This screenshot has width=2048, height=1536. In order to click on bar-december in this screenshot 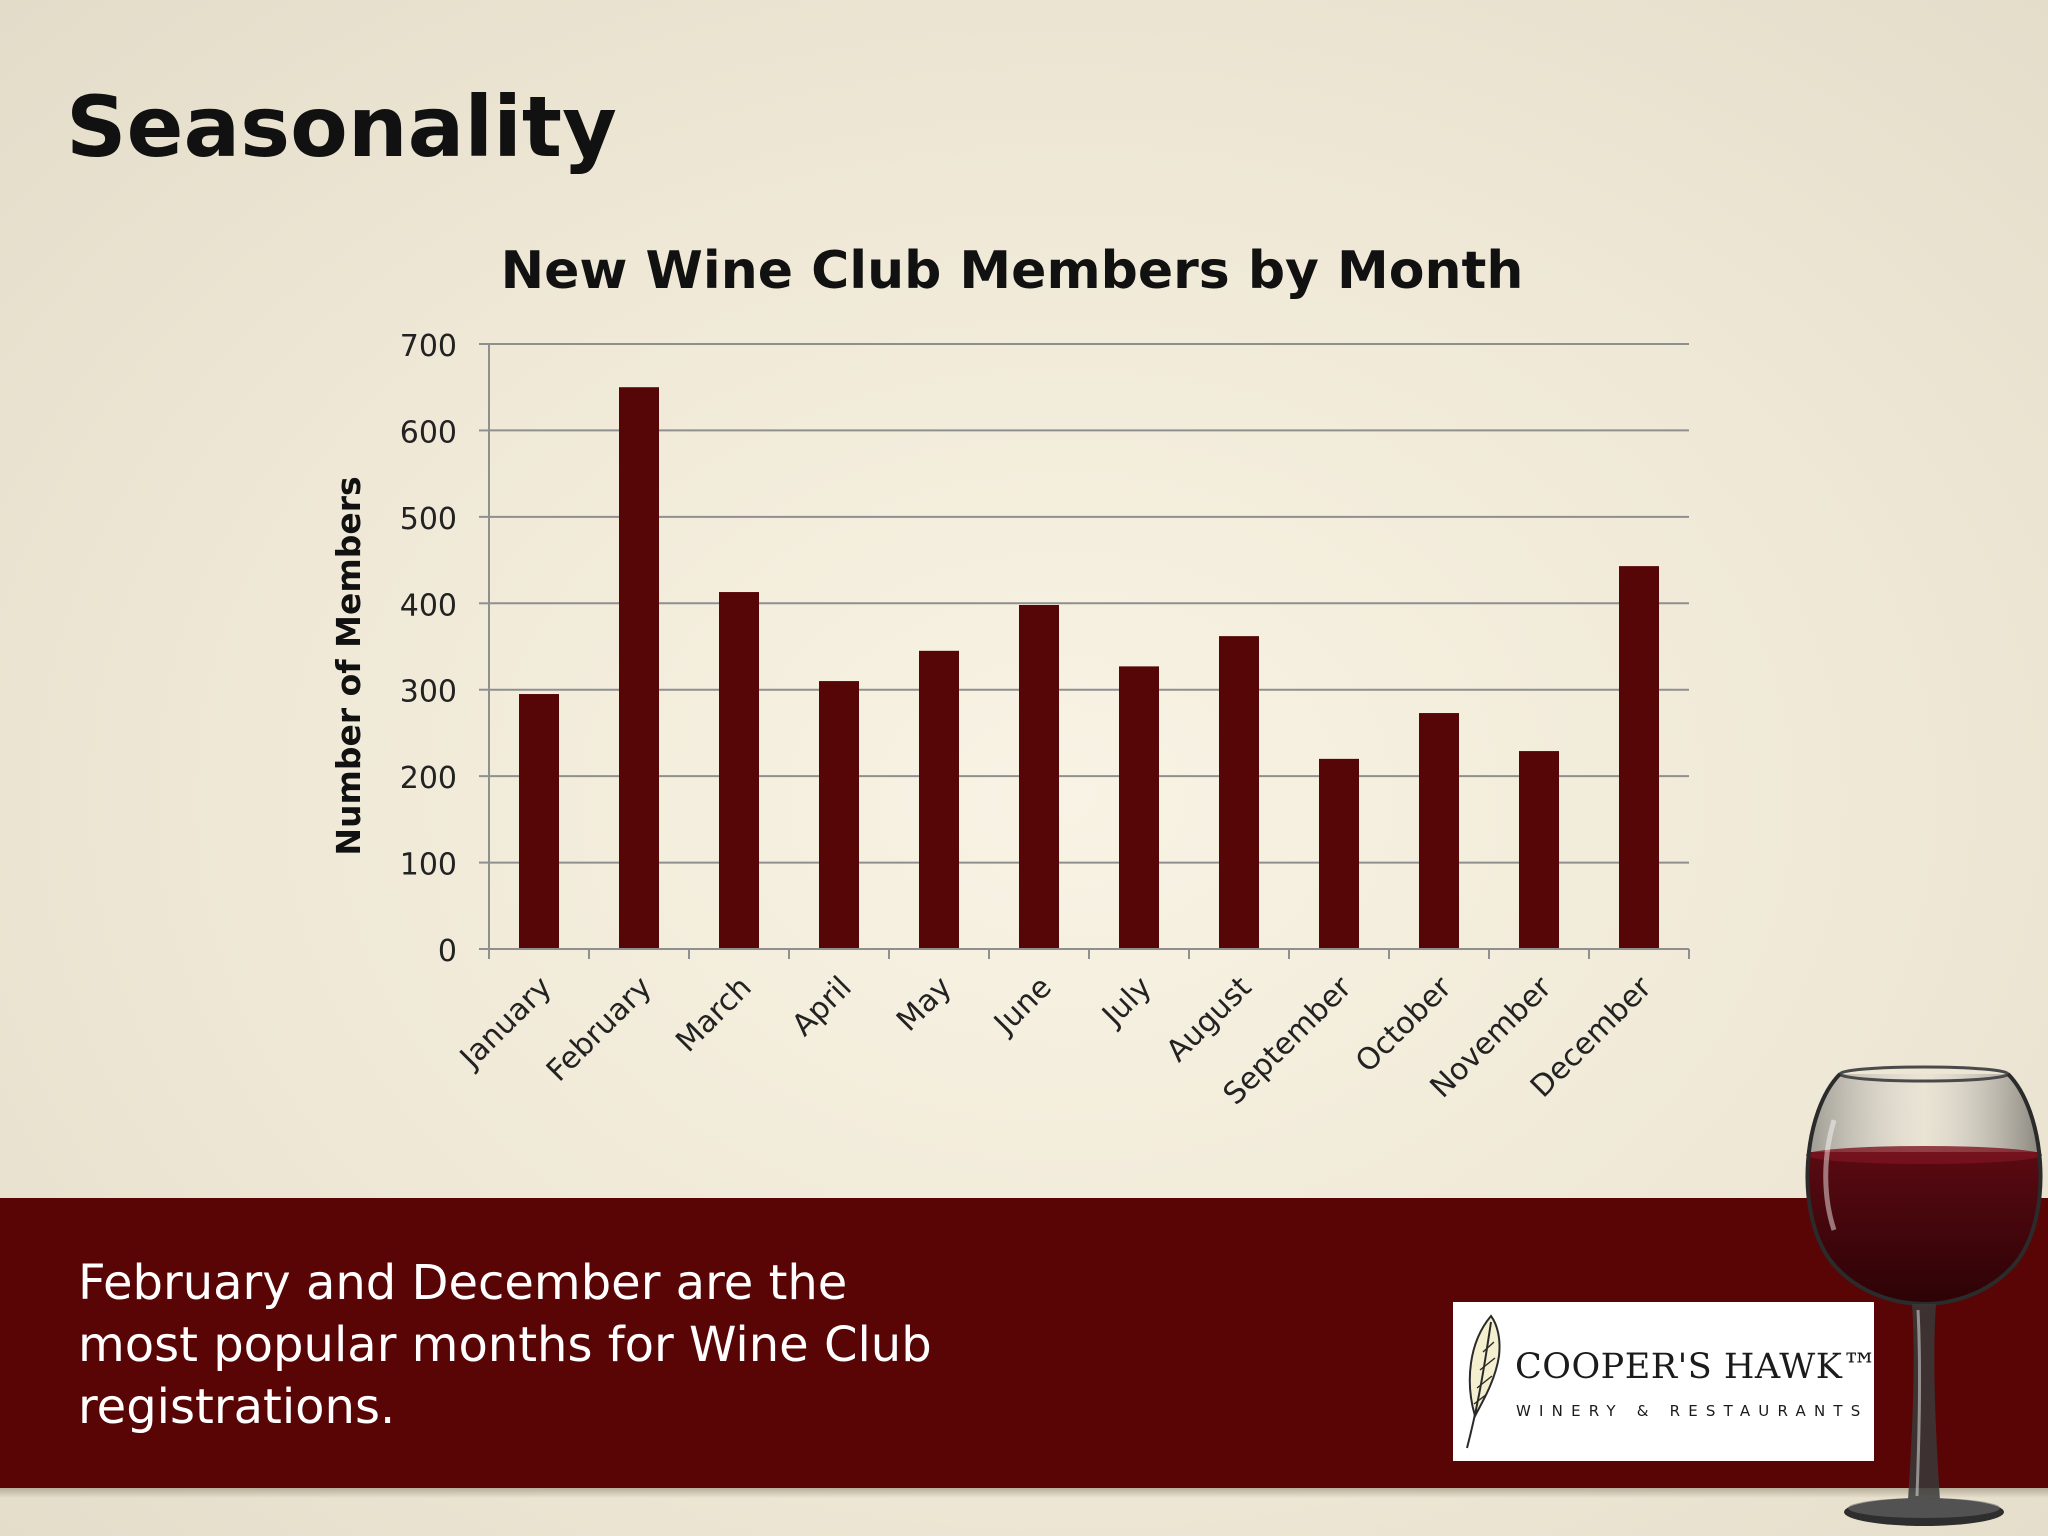, I will do `click(1639, 757)`.